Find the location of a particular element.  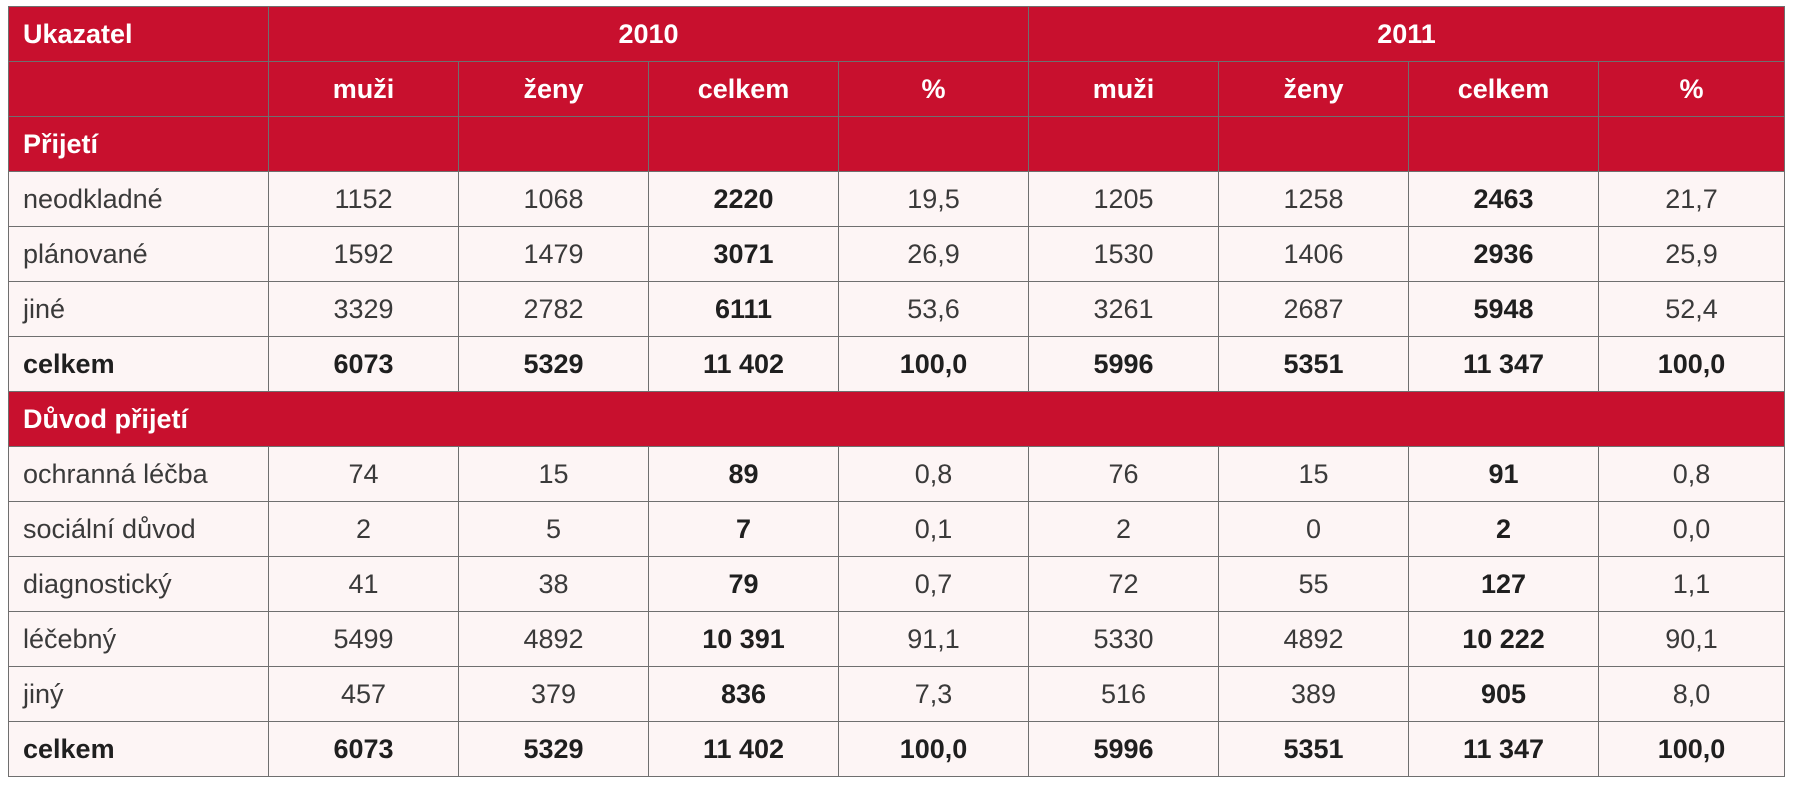

cell-muzi-2011: 76 is located at coordinates (1124, 474).